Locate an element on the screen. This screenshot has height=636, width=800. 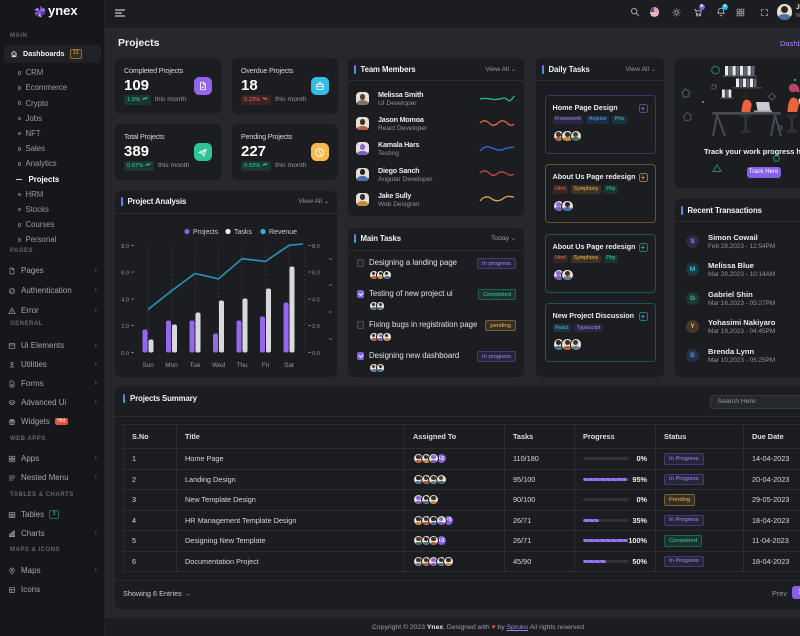
svg-text: Sat is located at coordinates (289, 365).